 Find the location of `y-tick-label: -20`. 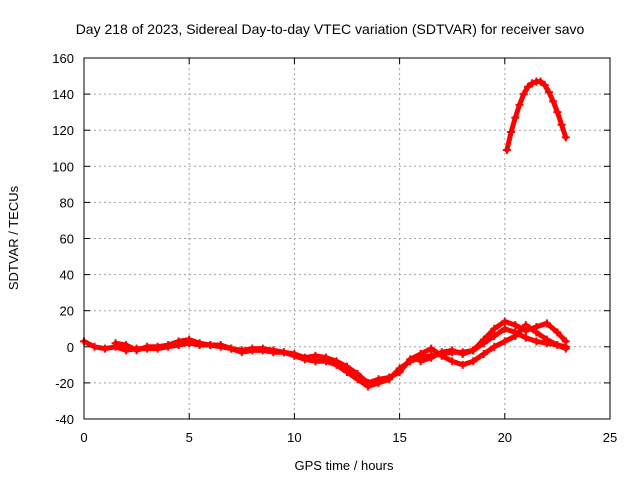

y-tick-label: -20 is located at coordinates (64, 383).